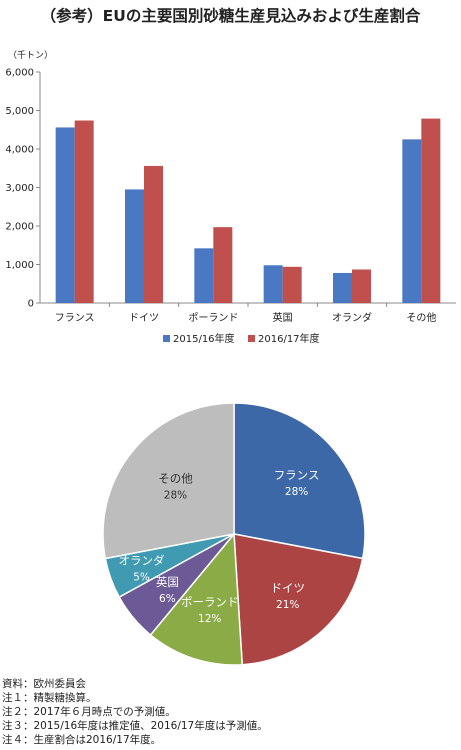  Describe the element at coordinates (297, 475) in the screenshot. I see `pie-slice-label: フランス` at that location.